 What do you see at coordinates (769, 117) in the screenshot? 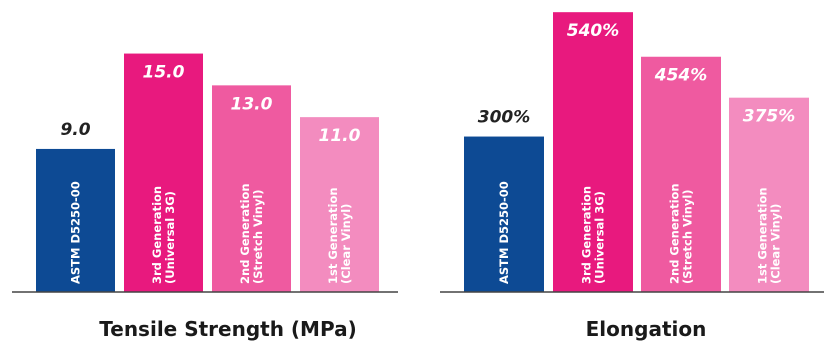
I see `value-label-2-4: 375%` at bounding box center [769, 117].